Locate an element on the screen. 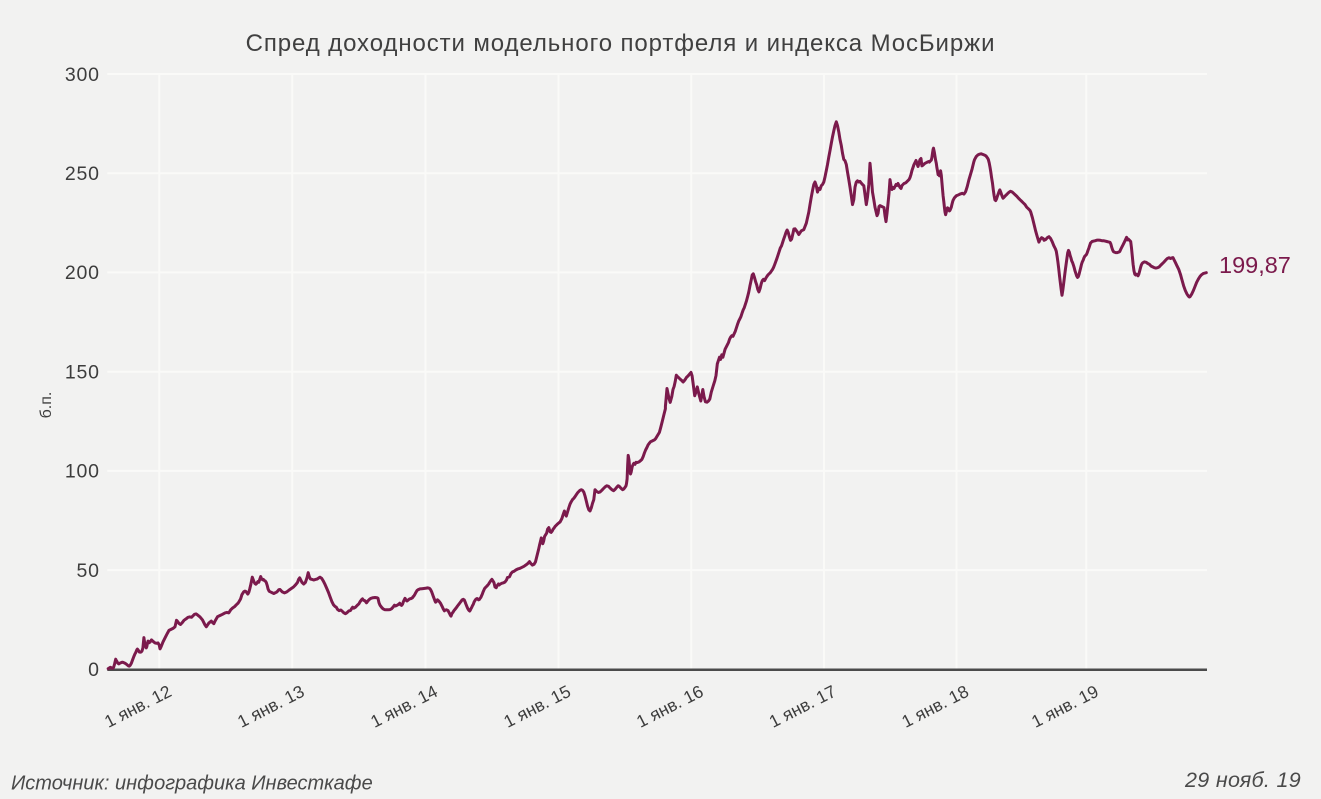  svg-text: 199,87 is located at coordinates (1255, 265).